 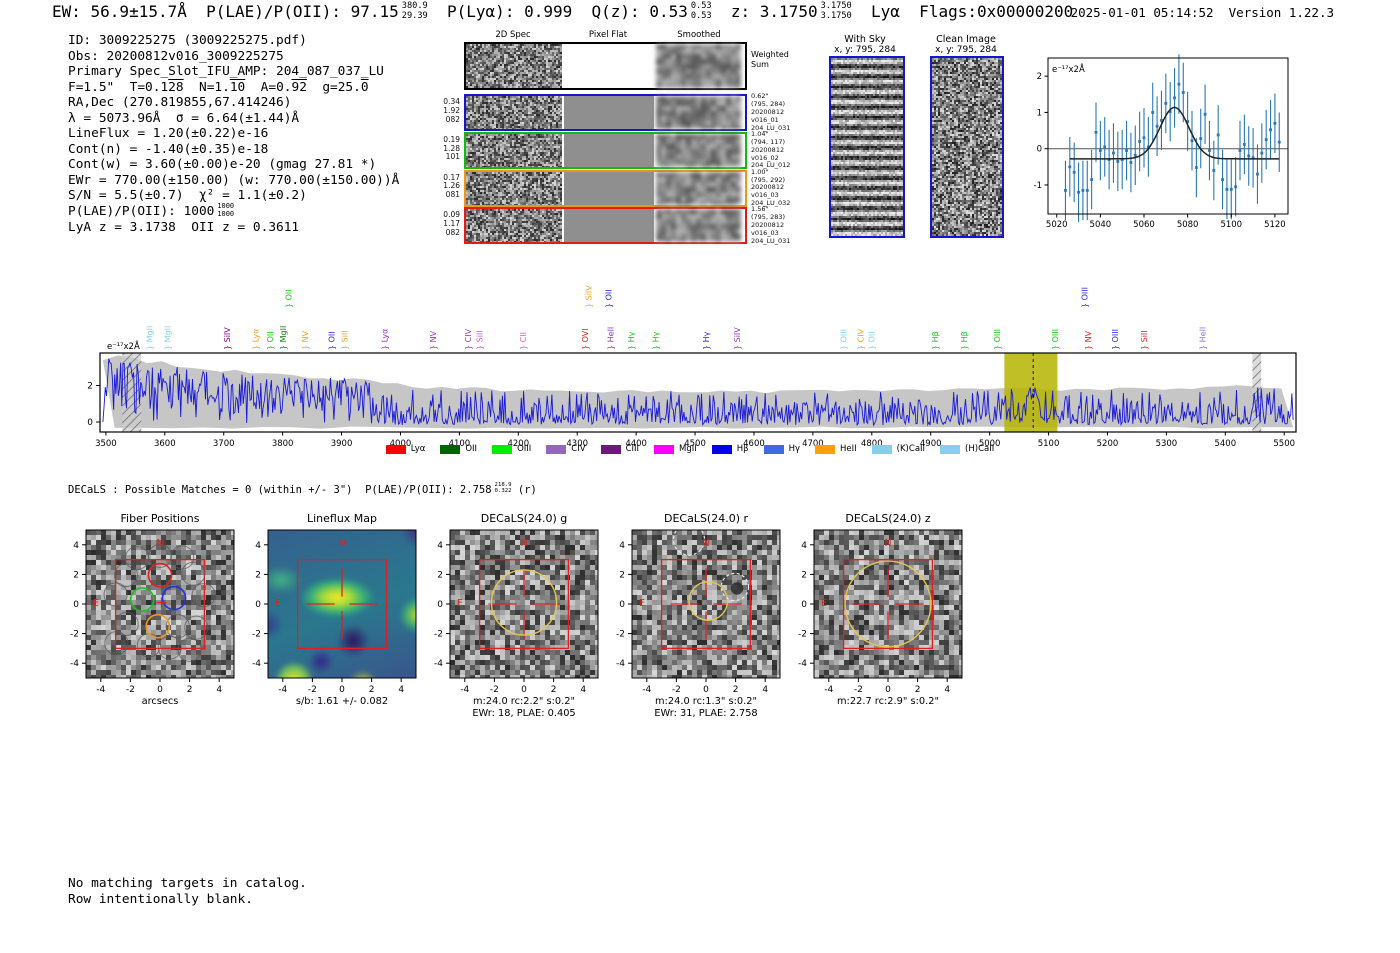 I want to click on legend-label: Hβ, so click(x=742, y=449).